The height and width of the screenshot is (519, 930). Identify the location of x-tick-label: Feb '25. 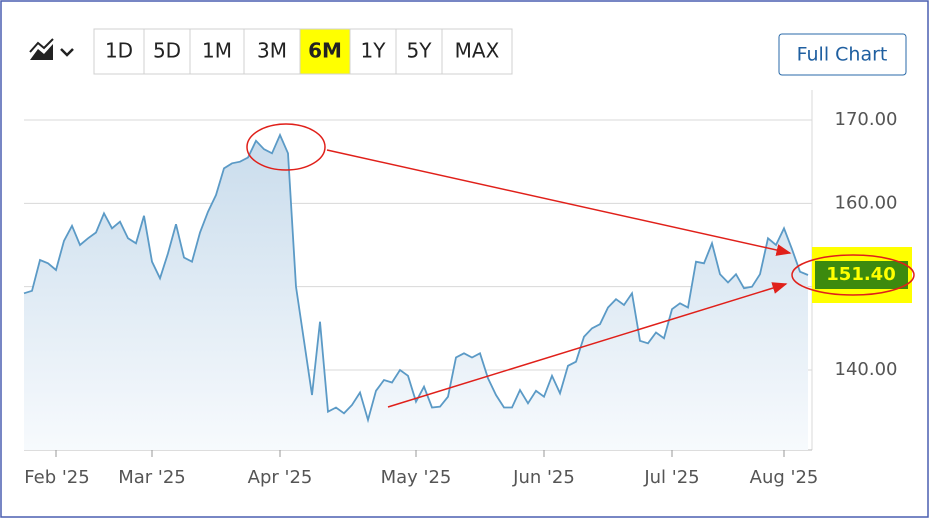
(56, 477).